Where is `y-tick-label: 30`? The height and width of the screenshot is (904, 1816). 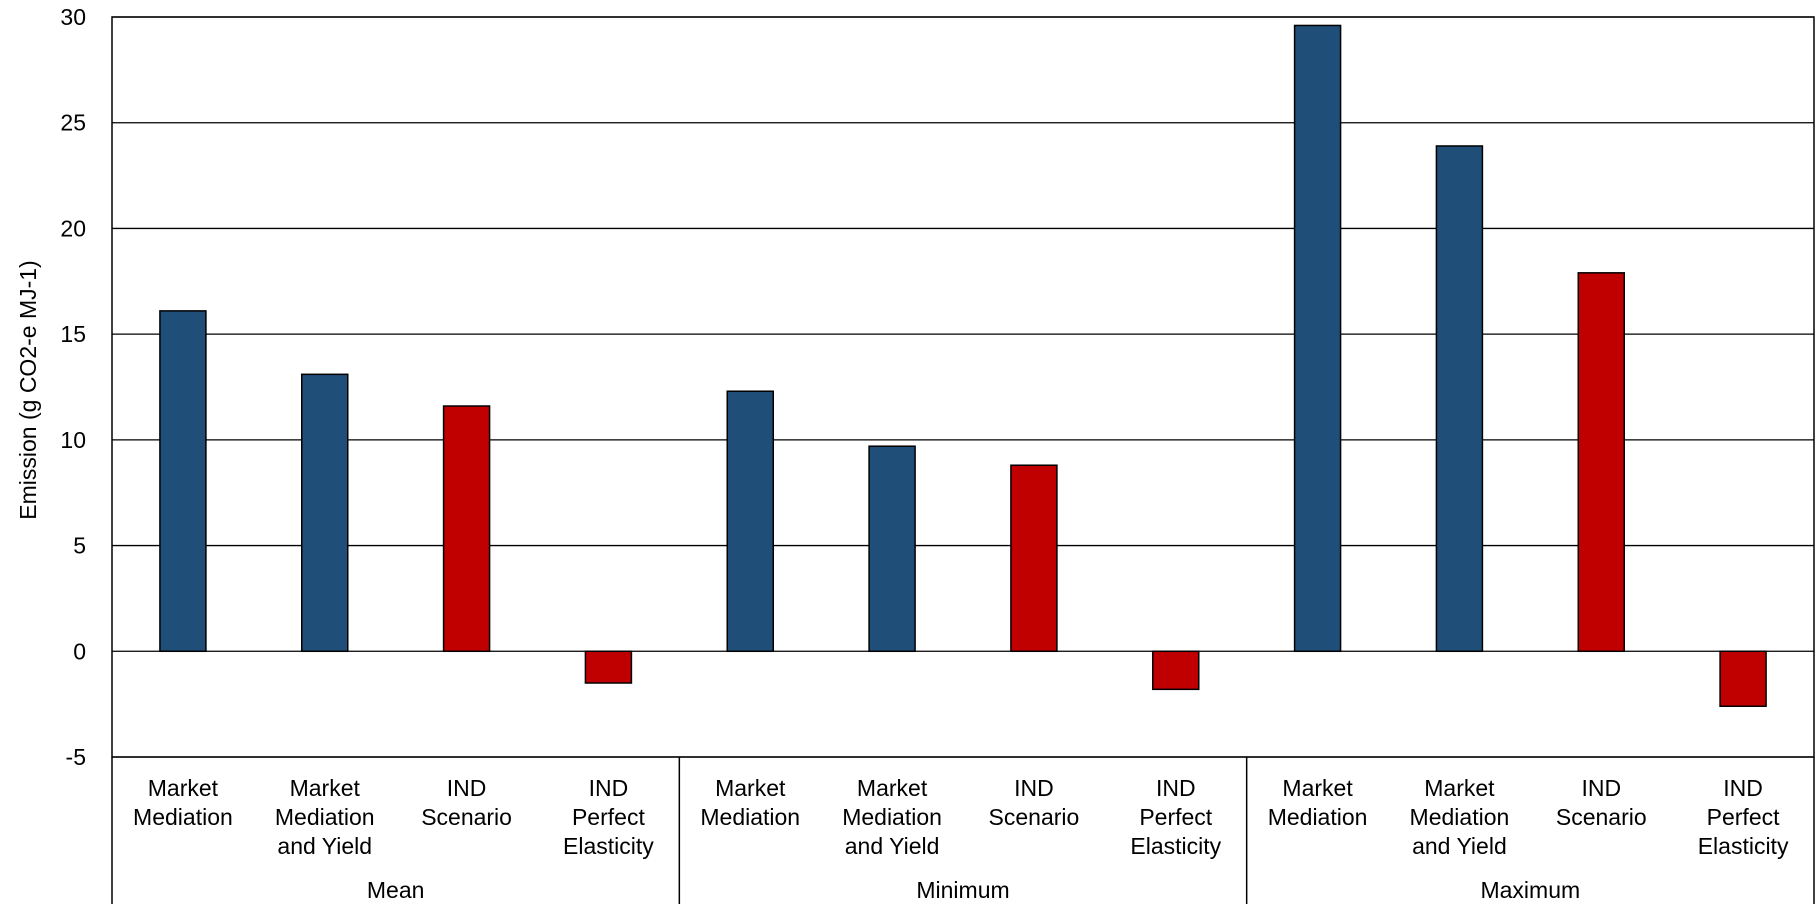 y-tick-label: 30 is located at coordinates (73, 17).